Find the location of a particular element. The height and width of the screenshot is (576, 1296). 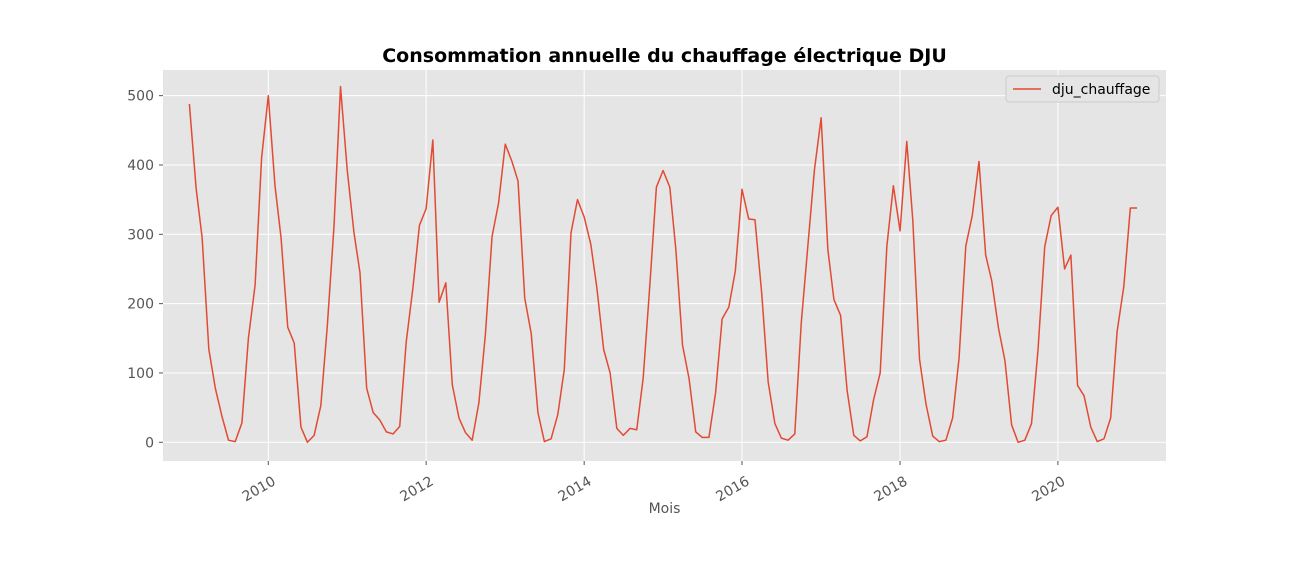

x-tick-label-2010: 2010 is located at coordinates (259, 490).